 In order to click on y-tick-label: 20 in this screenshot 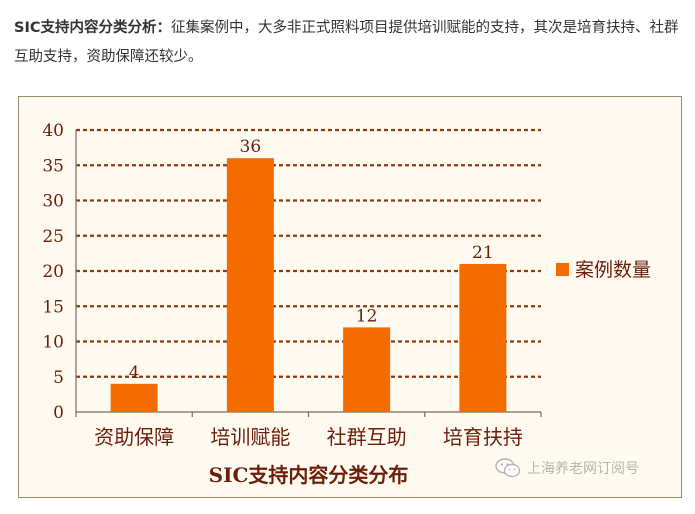, I will do `click(53, 272)`.